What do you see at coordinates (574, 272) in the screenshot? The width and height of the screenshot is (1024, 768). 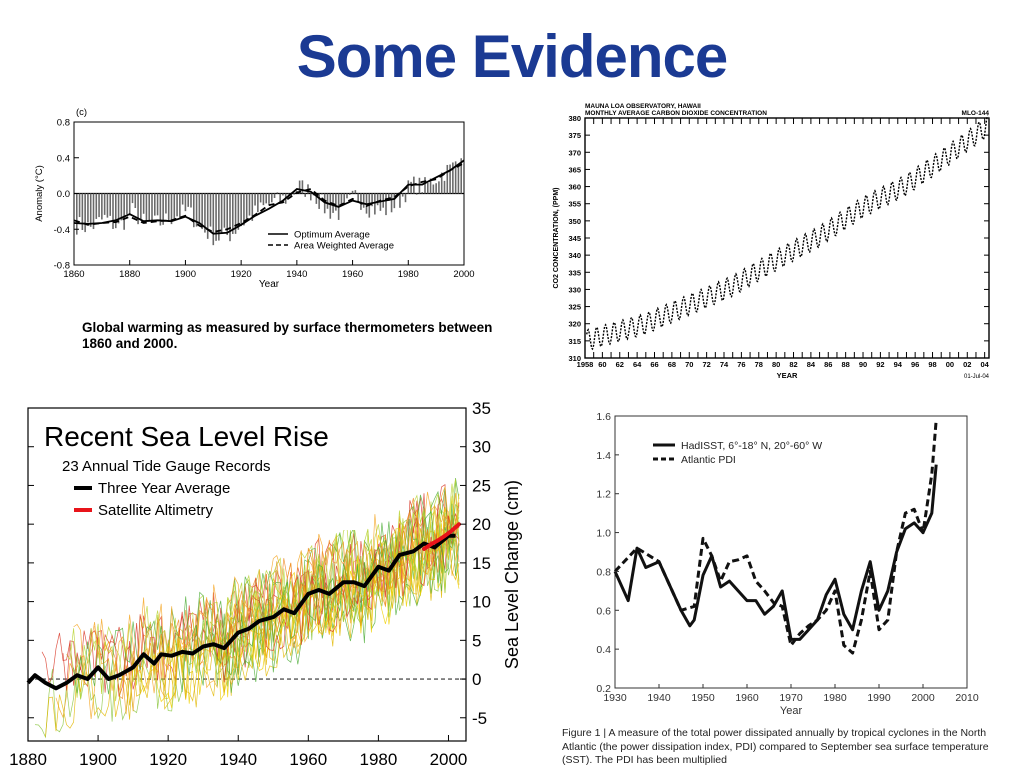 I see `y-tick-label: 335` at bounding box center [574, 272].